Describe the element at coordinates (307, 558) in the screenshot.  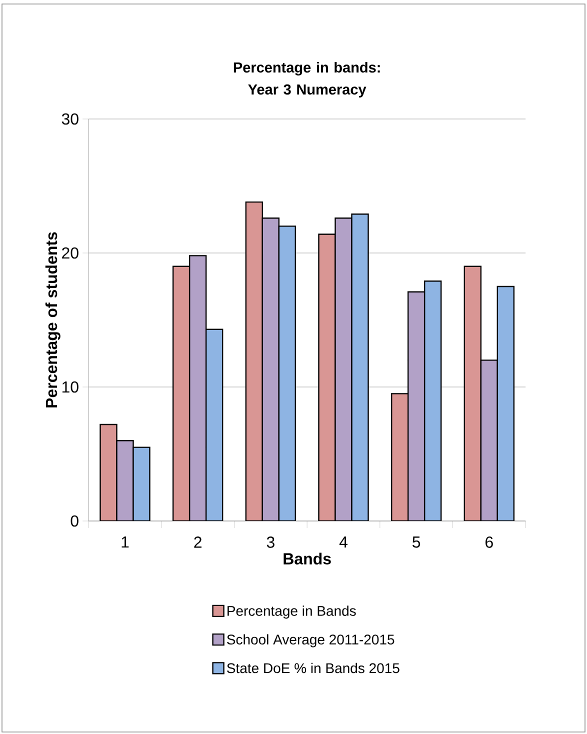
I see `x-axis-title: Bands` at that location.